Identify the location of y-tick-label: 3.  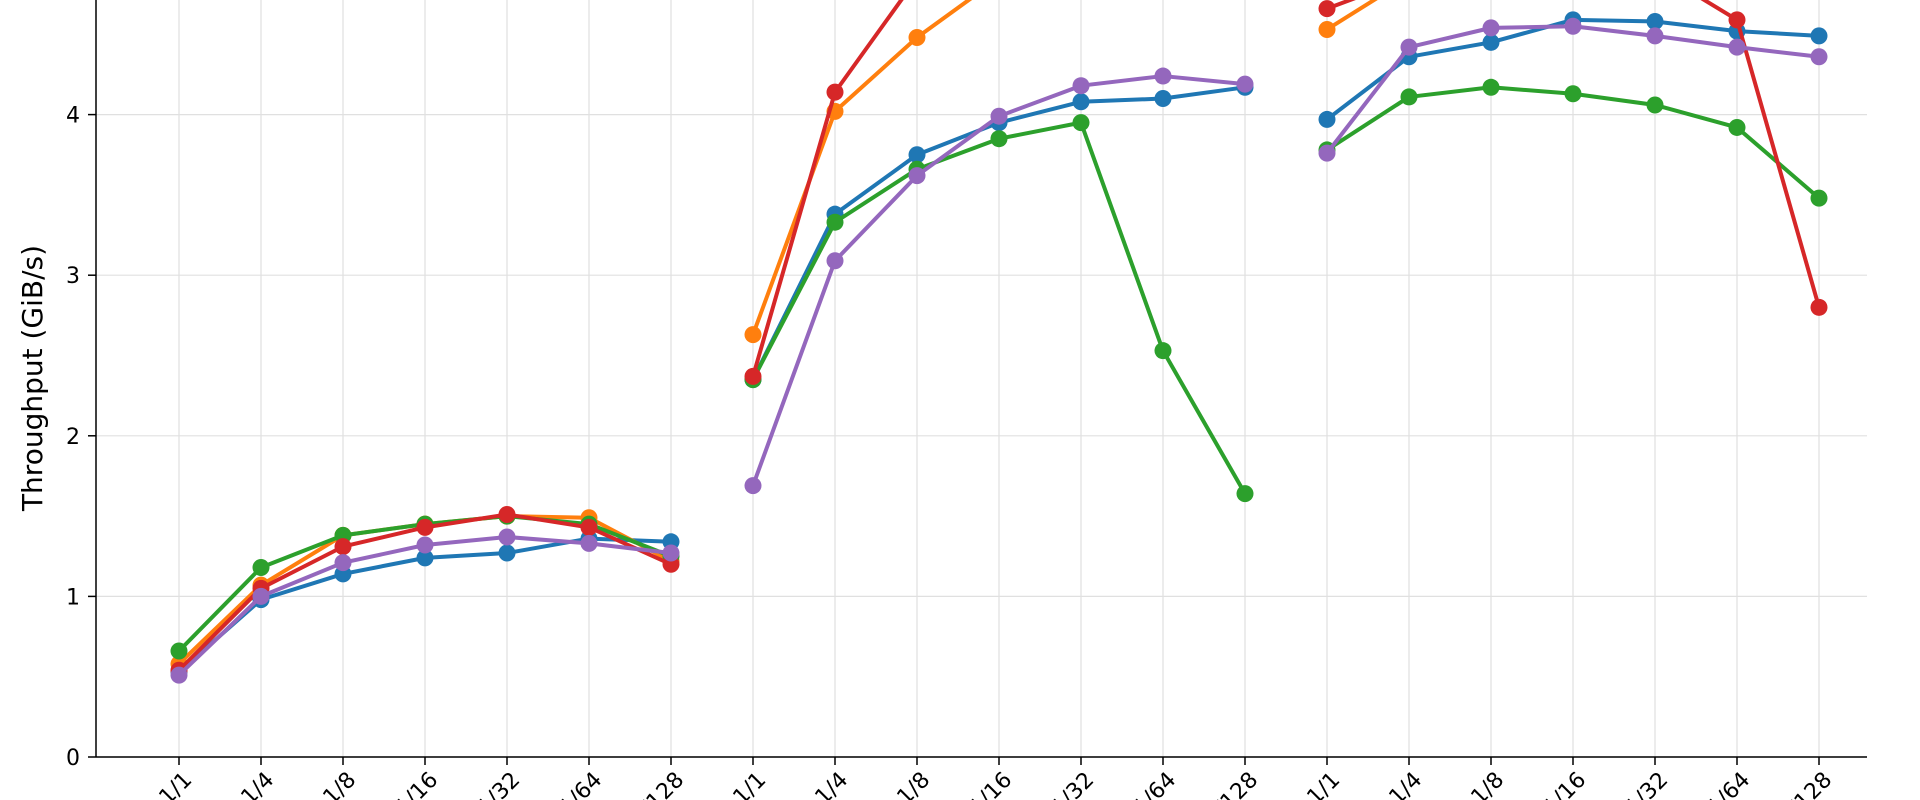
(73, 276).